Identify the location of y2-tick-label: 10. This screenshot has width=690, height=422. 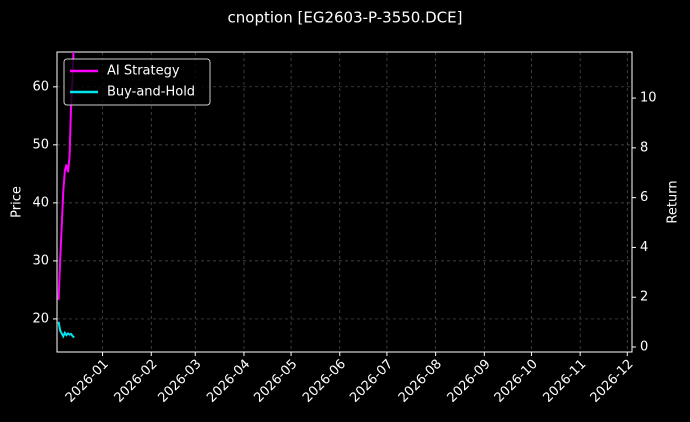
(648, 98).